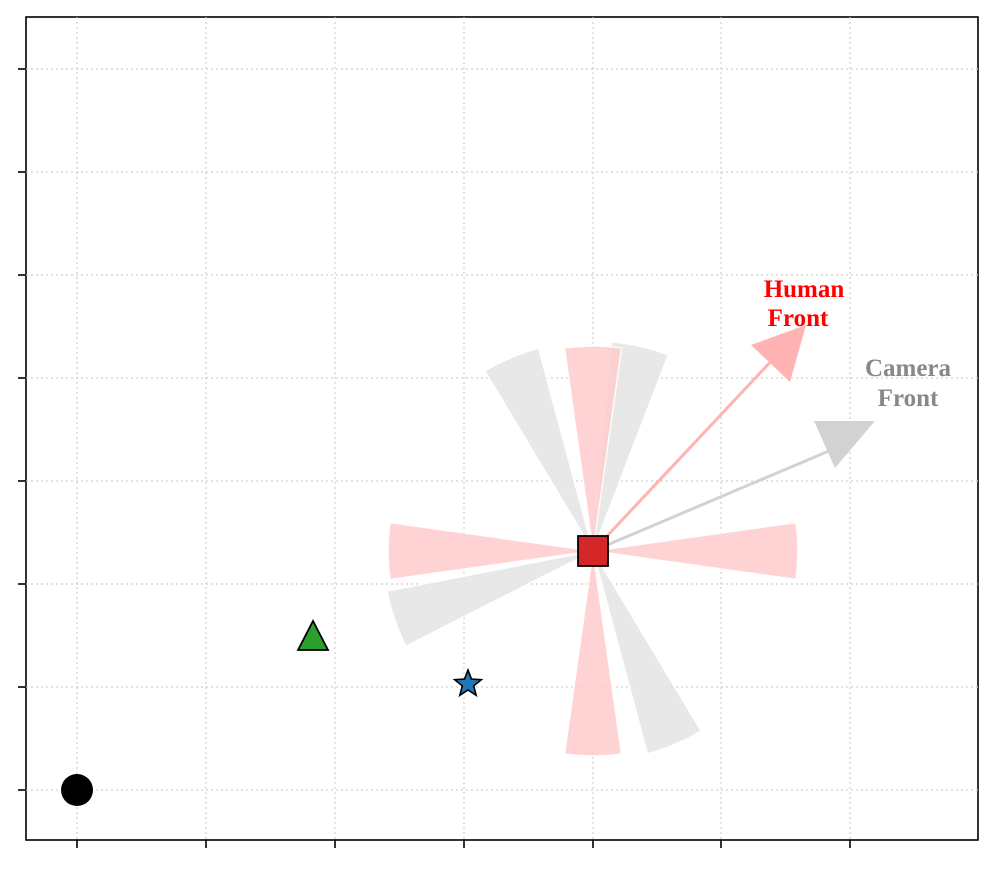 The width and height of the screenshot is (997, 873). What do you see at coordinates (468, 682) in the screenshot?
I see `blue-star-marker` at bounding box center [468, 682].